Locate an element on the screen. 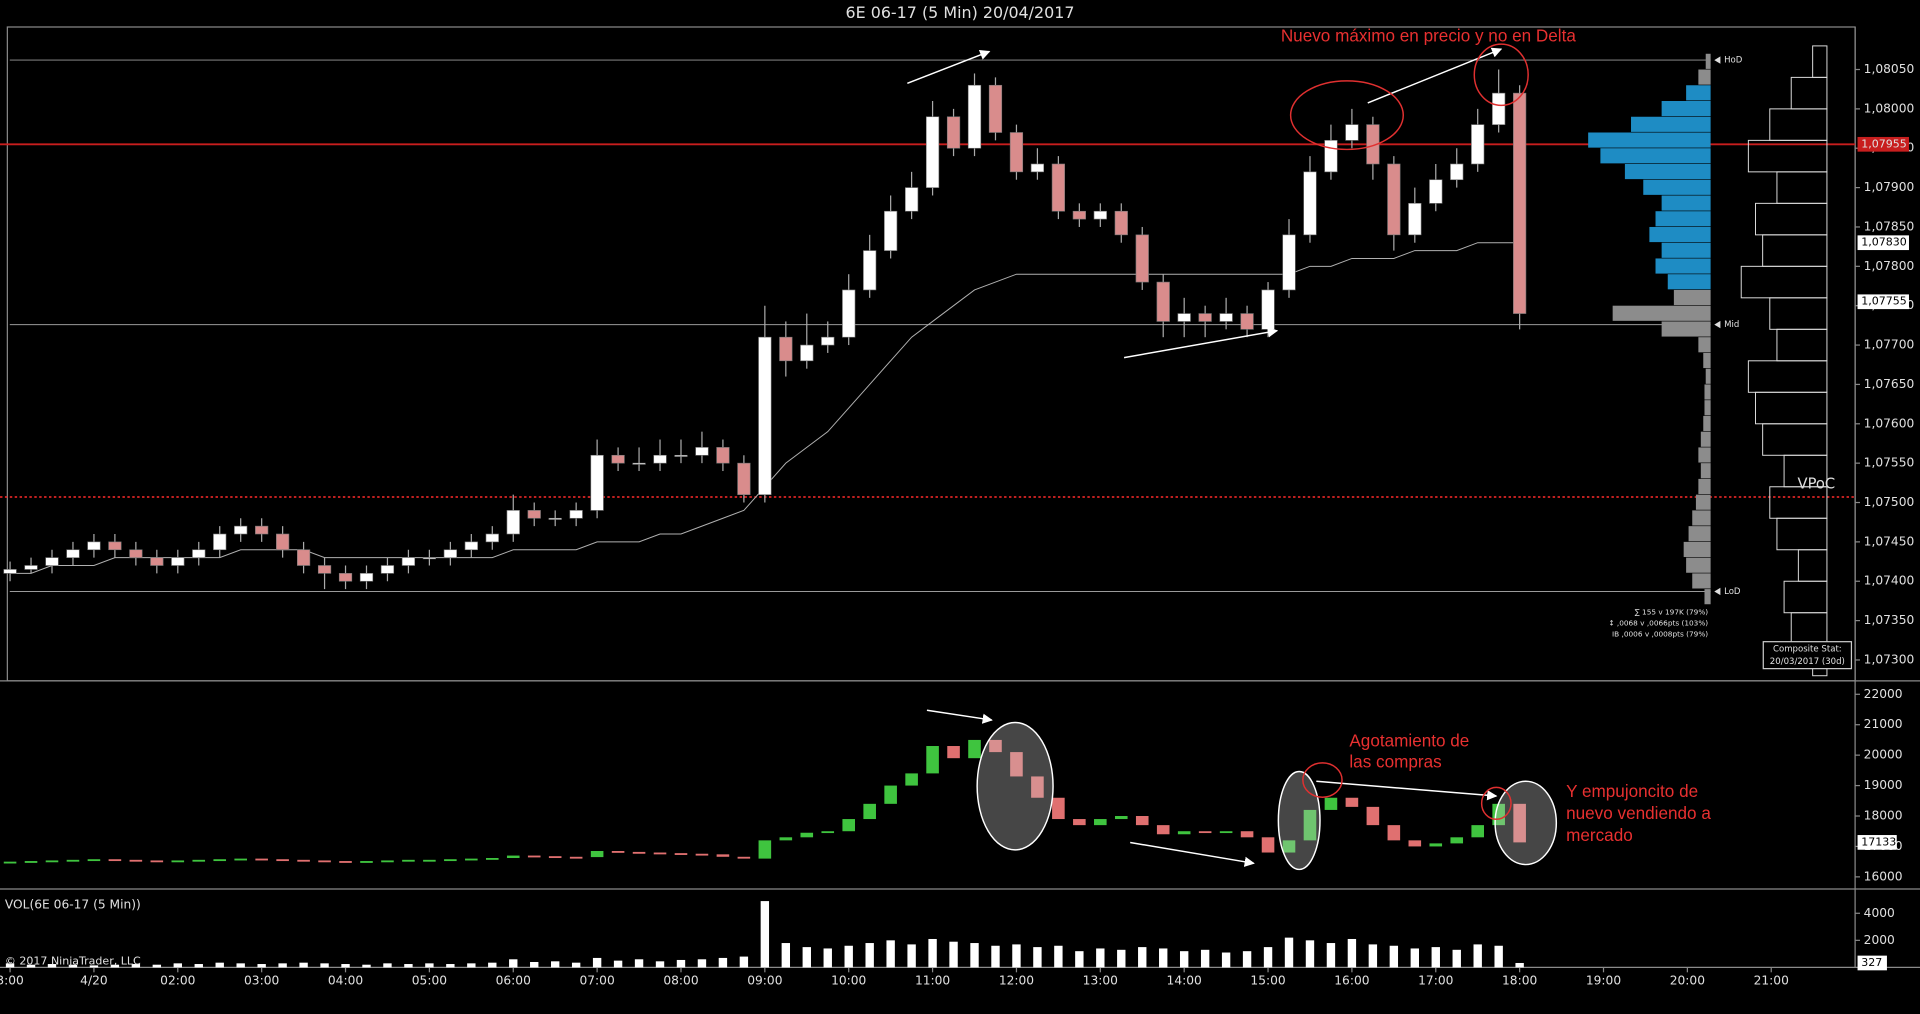 This screenshot has width=1920, height=1014. y-tick-label: 1,07850 is located at coordinates (1889, 226).